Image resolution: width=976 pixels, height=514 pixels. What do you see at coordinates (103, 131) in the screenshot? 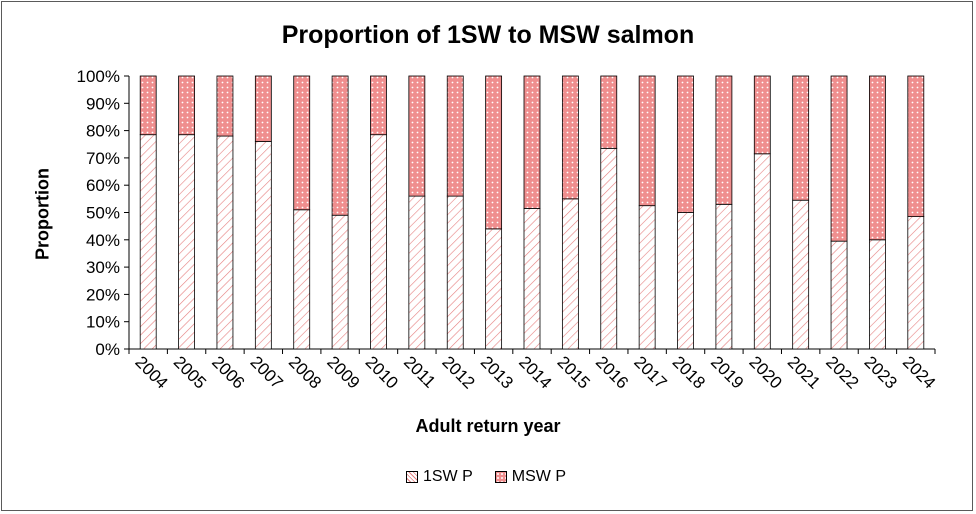
I see `y-tick-label: 80%` at bounding box center [103, 131].